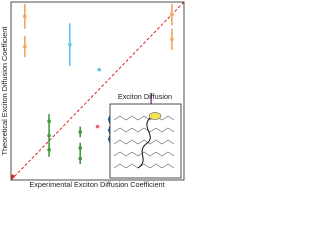 This screenshot has width=320, height=240. I want to click on diffusion-path, so click(144, 143).